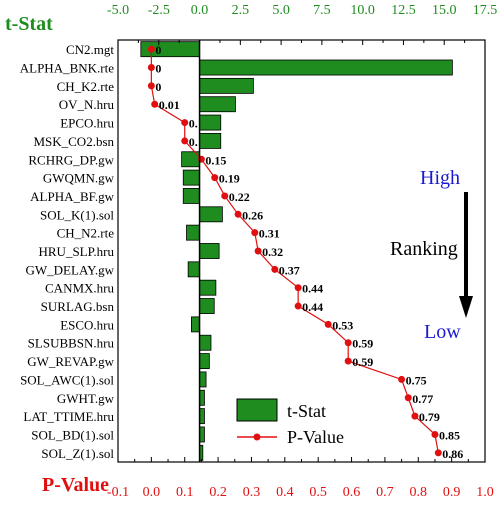 The height and width of the screenshot is (506, 498). What do you see at coordinates (403, 10) in the screenshot?
I see `top-tick-label: 12.5` at bounding box center [403, 10].